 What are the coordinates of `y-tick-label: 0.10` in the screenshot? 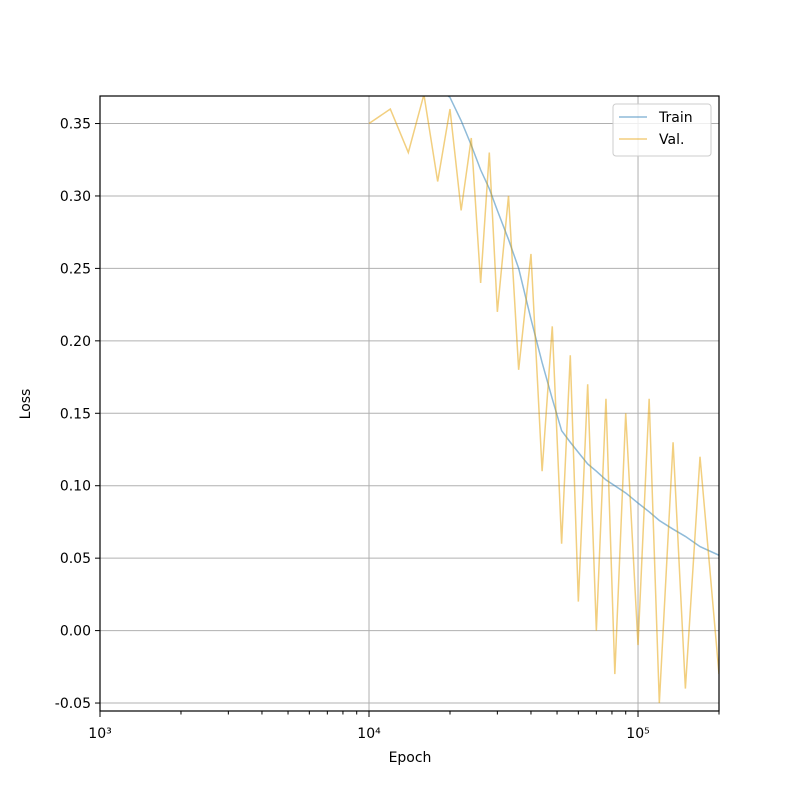 It's located at (75, 487).